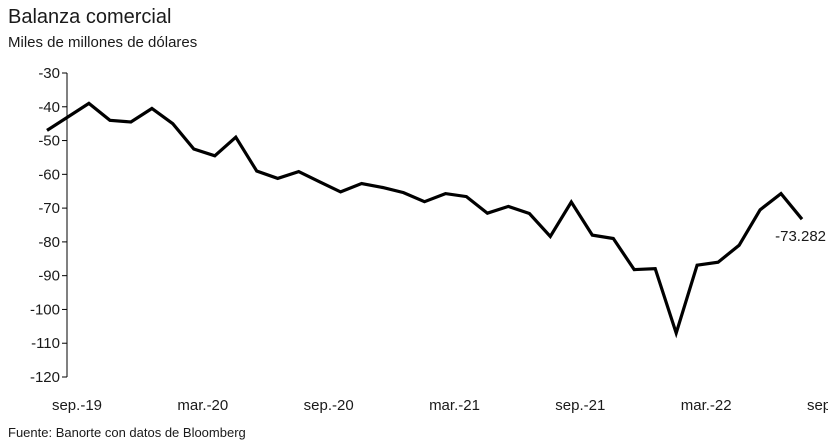 The width and height of the screenshot is (828, 444). Describe the element at coordinates (90, 17) in the screenshot. I see `chart-title: Balanza comercial` at that location.